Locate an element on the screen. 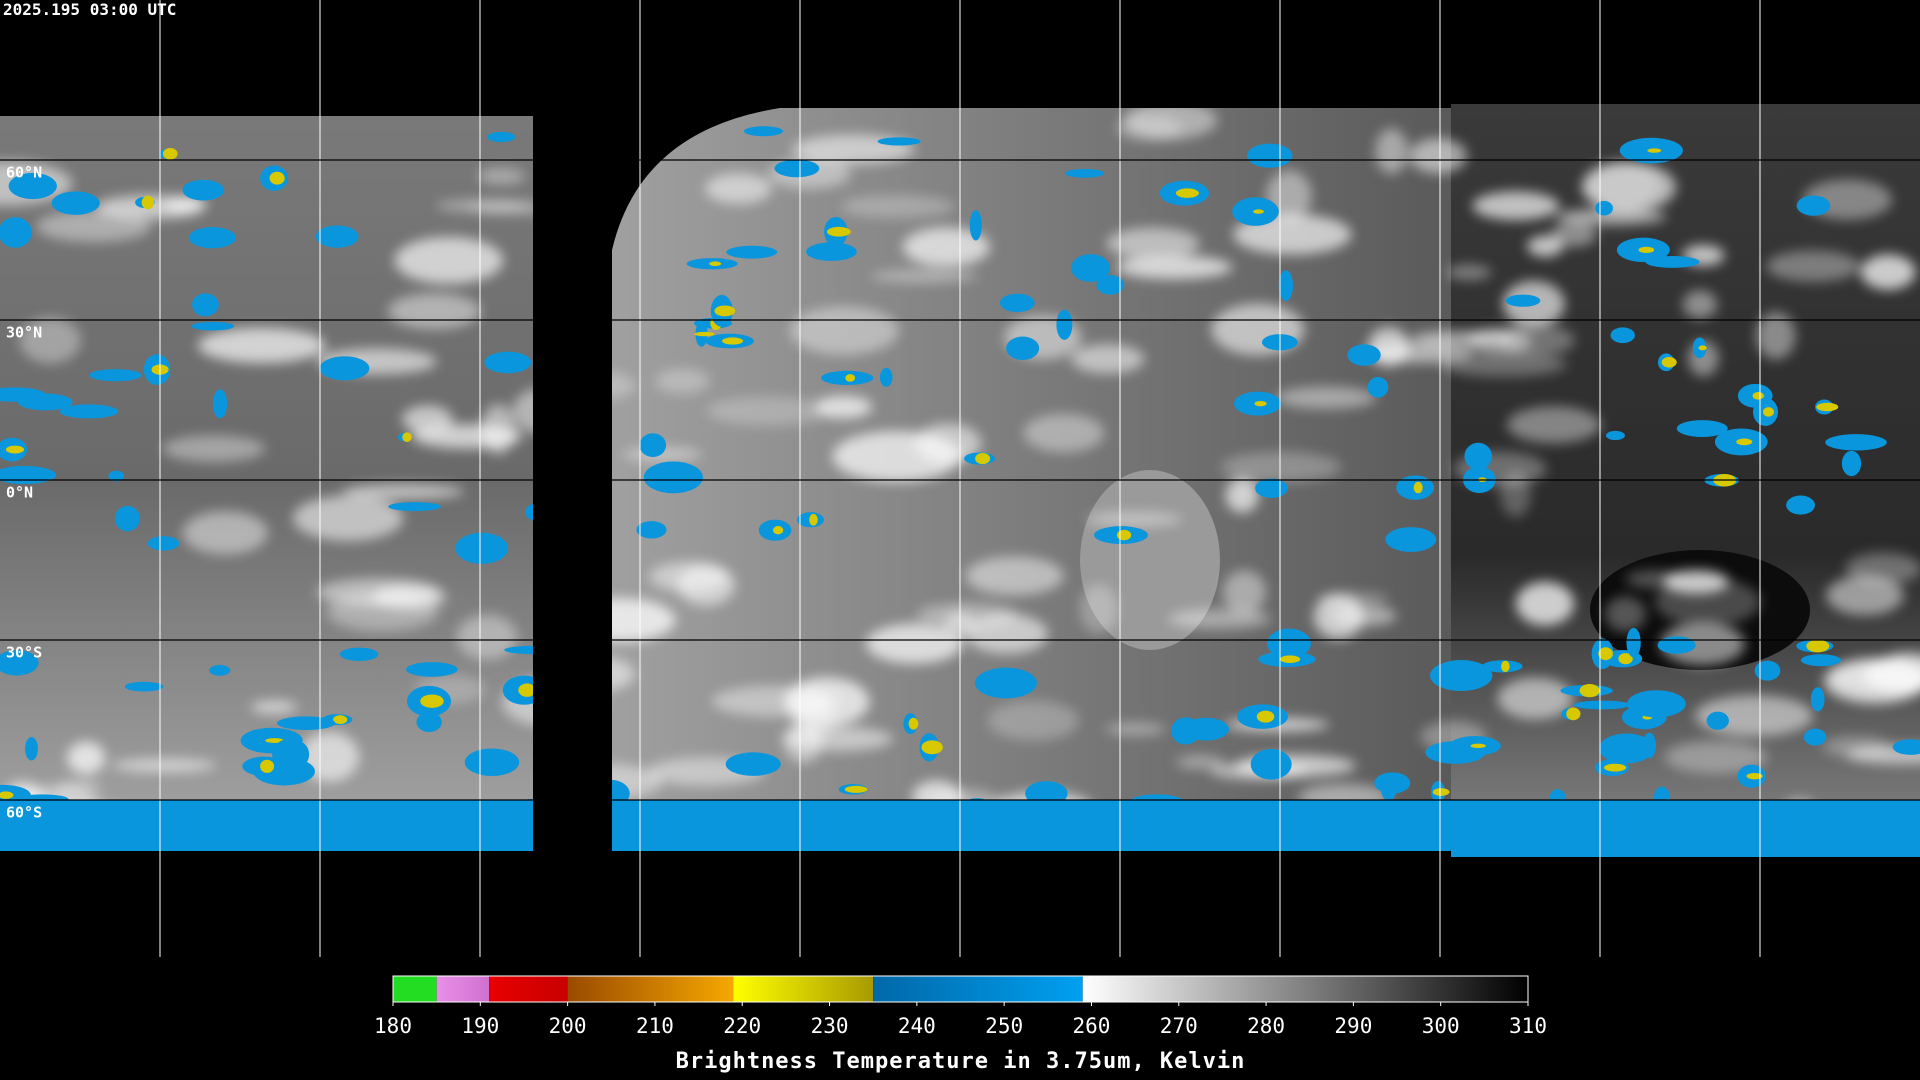 Image resolution: width=1920 pixels, height=1080 pixels. latitude-labels: 60°N 30°N 0°N 30°S 60°S is located at coordinates (24, 493).